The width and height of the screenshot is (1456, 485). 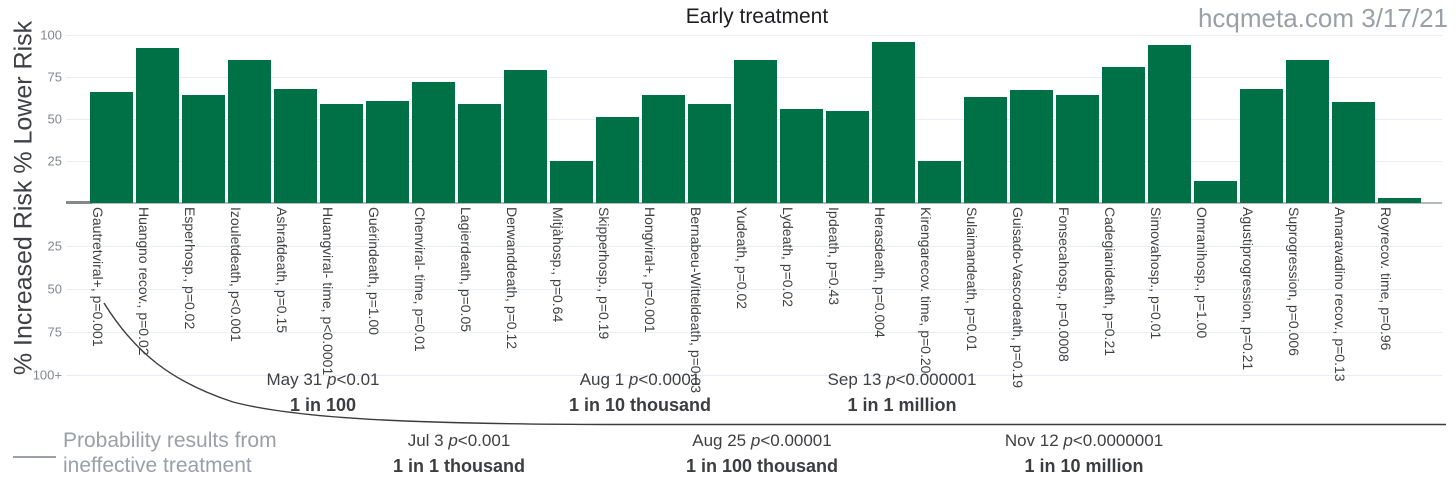 I want to click on x-axis-label: Derwand death, p=0.12, so click(x=525, y=278).